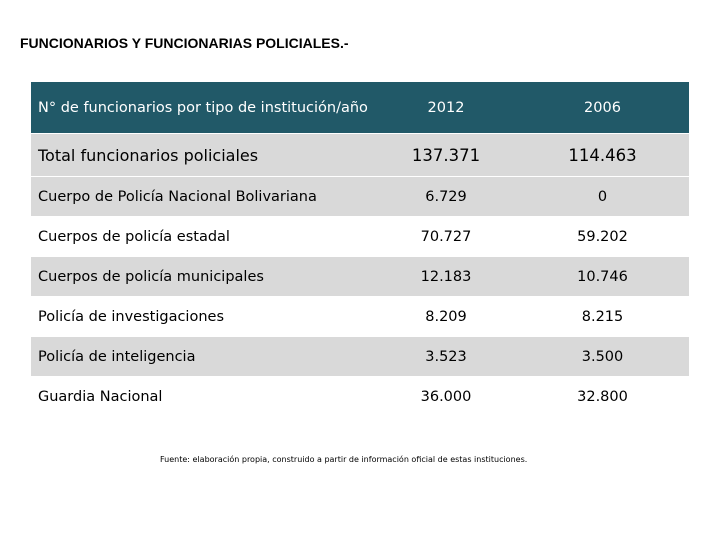  I want to click on row-label: Guardia Nacional, so click(100, 396).